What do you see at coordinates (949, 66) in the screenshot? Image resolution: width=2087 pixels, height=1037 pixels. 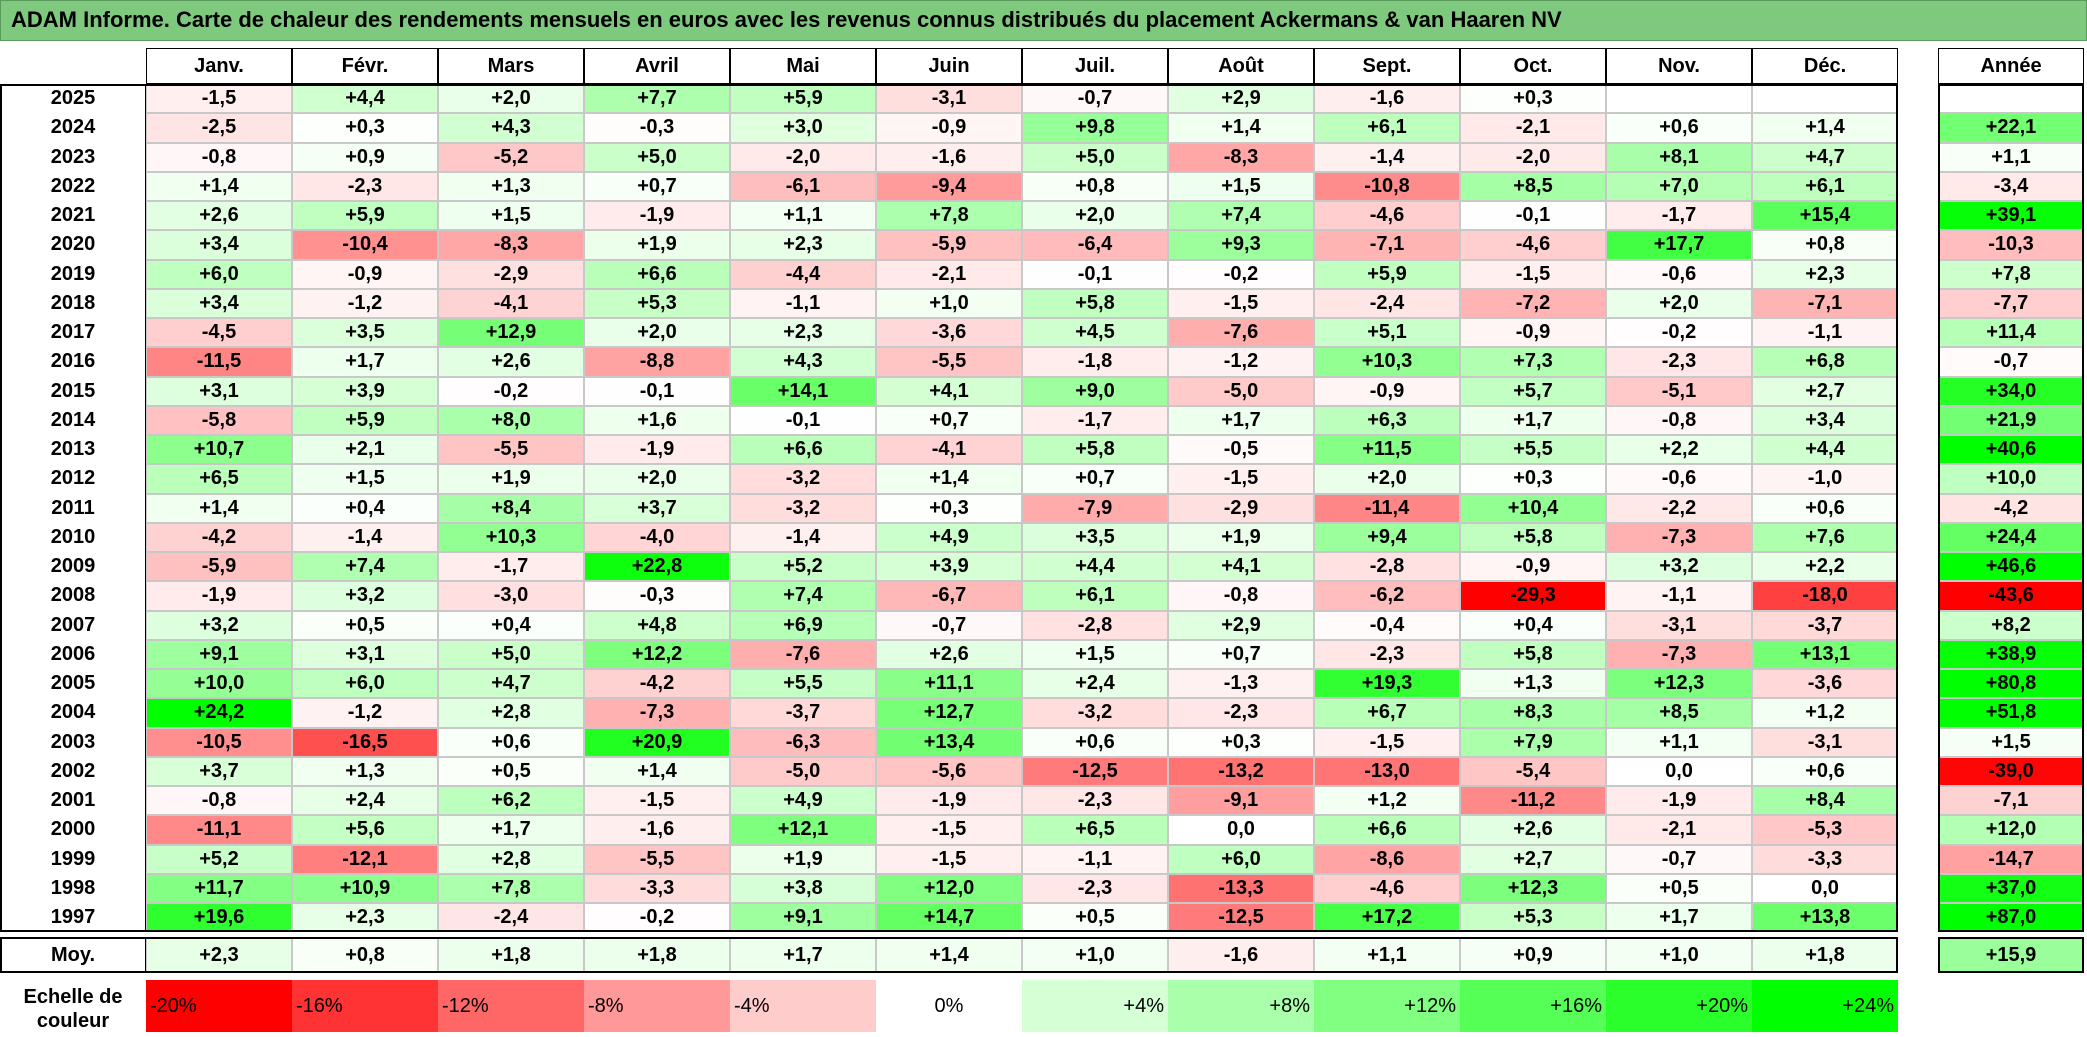 I see `month-header: Juin` at bounding box center [949, 66].